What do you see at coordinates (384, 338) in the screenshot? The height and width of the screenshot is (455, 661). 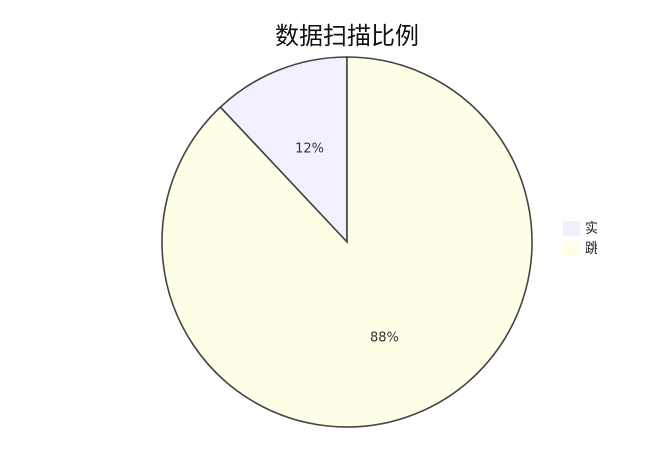 I see `slice-label-1: 88%` at bounding box center [384, 338].